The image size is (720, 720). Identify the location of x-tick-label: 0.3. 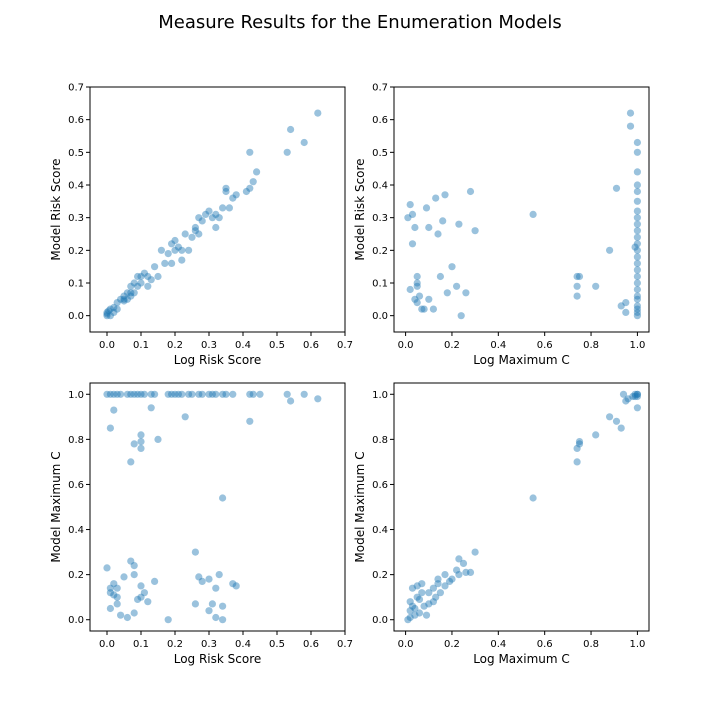
(209, 644).